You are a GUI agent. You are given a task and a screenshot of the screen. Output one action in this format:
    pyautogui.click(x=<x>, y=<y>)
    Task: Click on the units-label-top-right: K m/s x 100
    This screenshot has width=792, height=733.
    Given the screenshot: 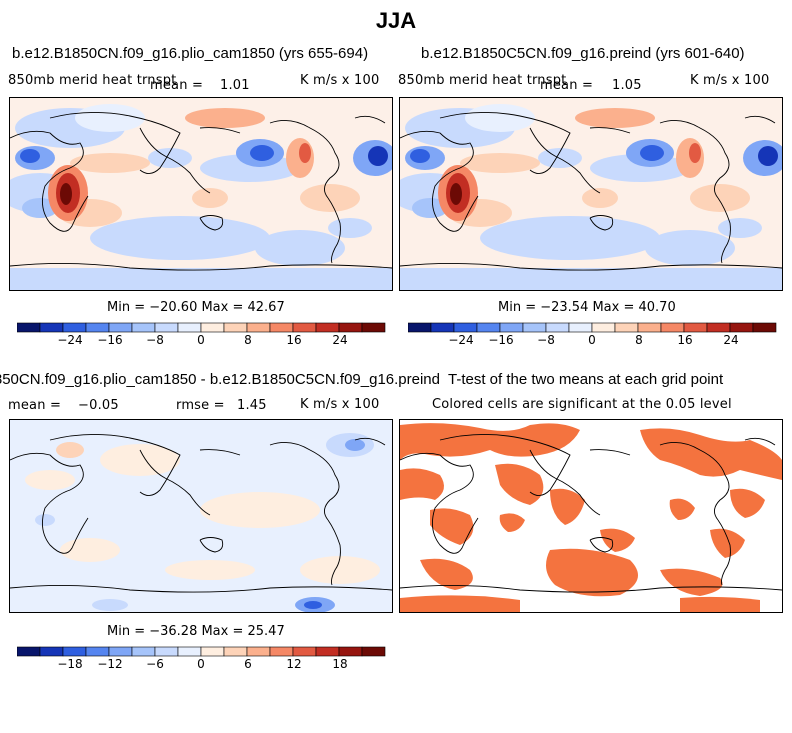 What is the action you would take?
    pyautogui.click(x=730, y=80)
    